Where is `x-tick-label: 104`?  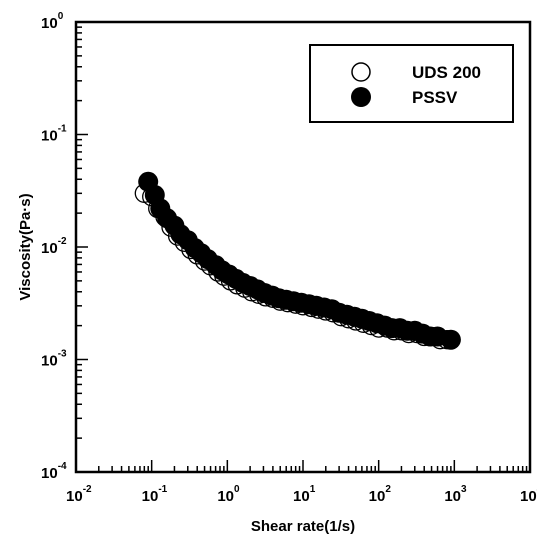
x-tick-label: 104 is located at coordinates (528, 494).